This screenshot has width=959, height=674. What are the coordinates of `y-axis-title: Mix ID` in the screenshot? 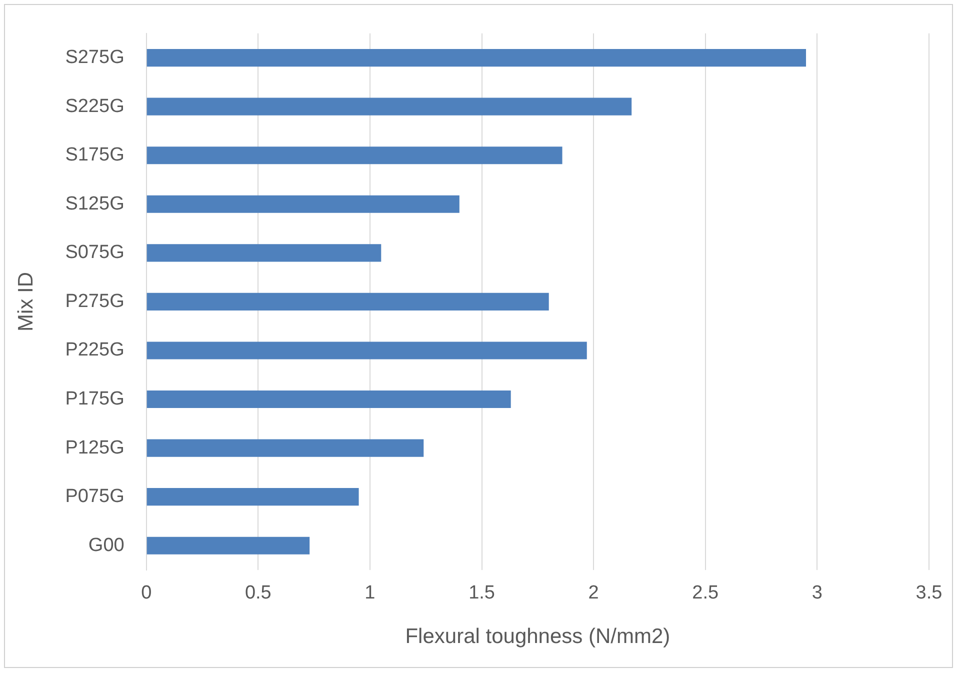 It's located at (26, 302).